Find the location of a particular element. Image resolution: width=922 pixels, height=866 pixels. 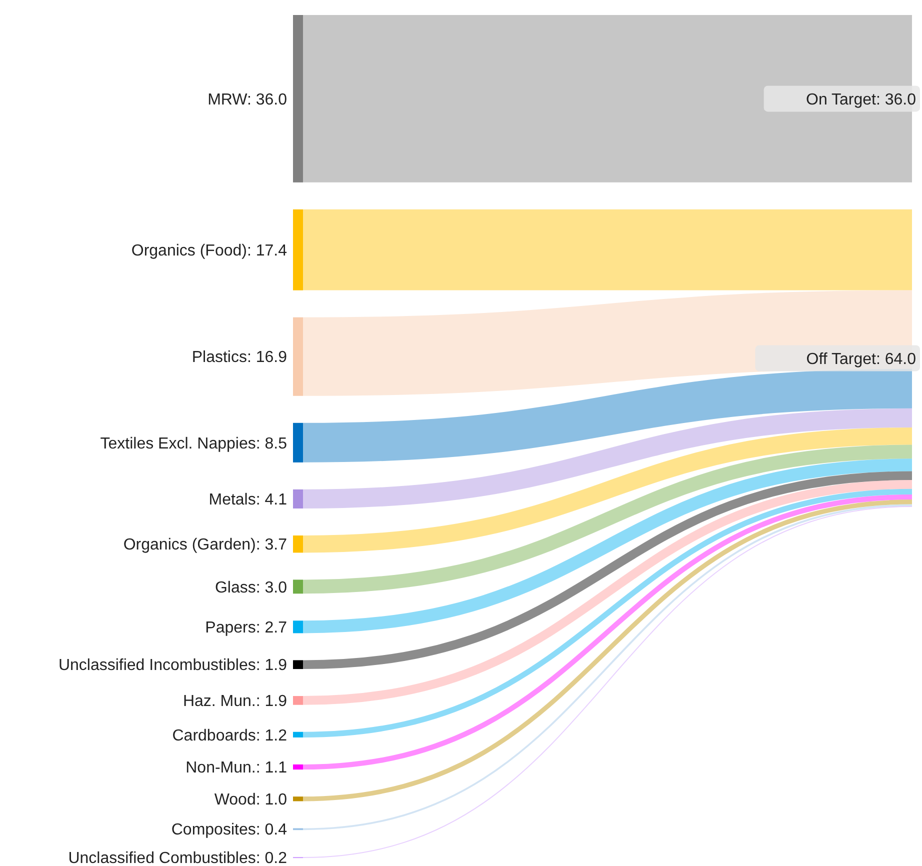

category-label: Textiles Excl. Nappies is located at coordinates (178, 443).